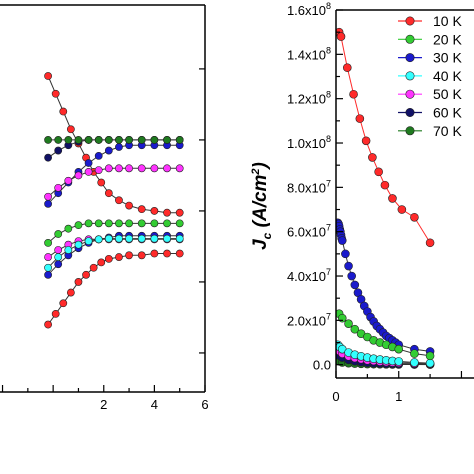  Describe the element at coordinates (447, 94) in the screenshot. I see `legend-label: 50 K` at that location.